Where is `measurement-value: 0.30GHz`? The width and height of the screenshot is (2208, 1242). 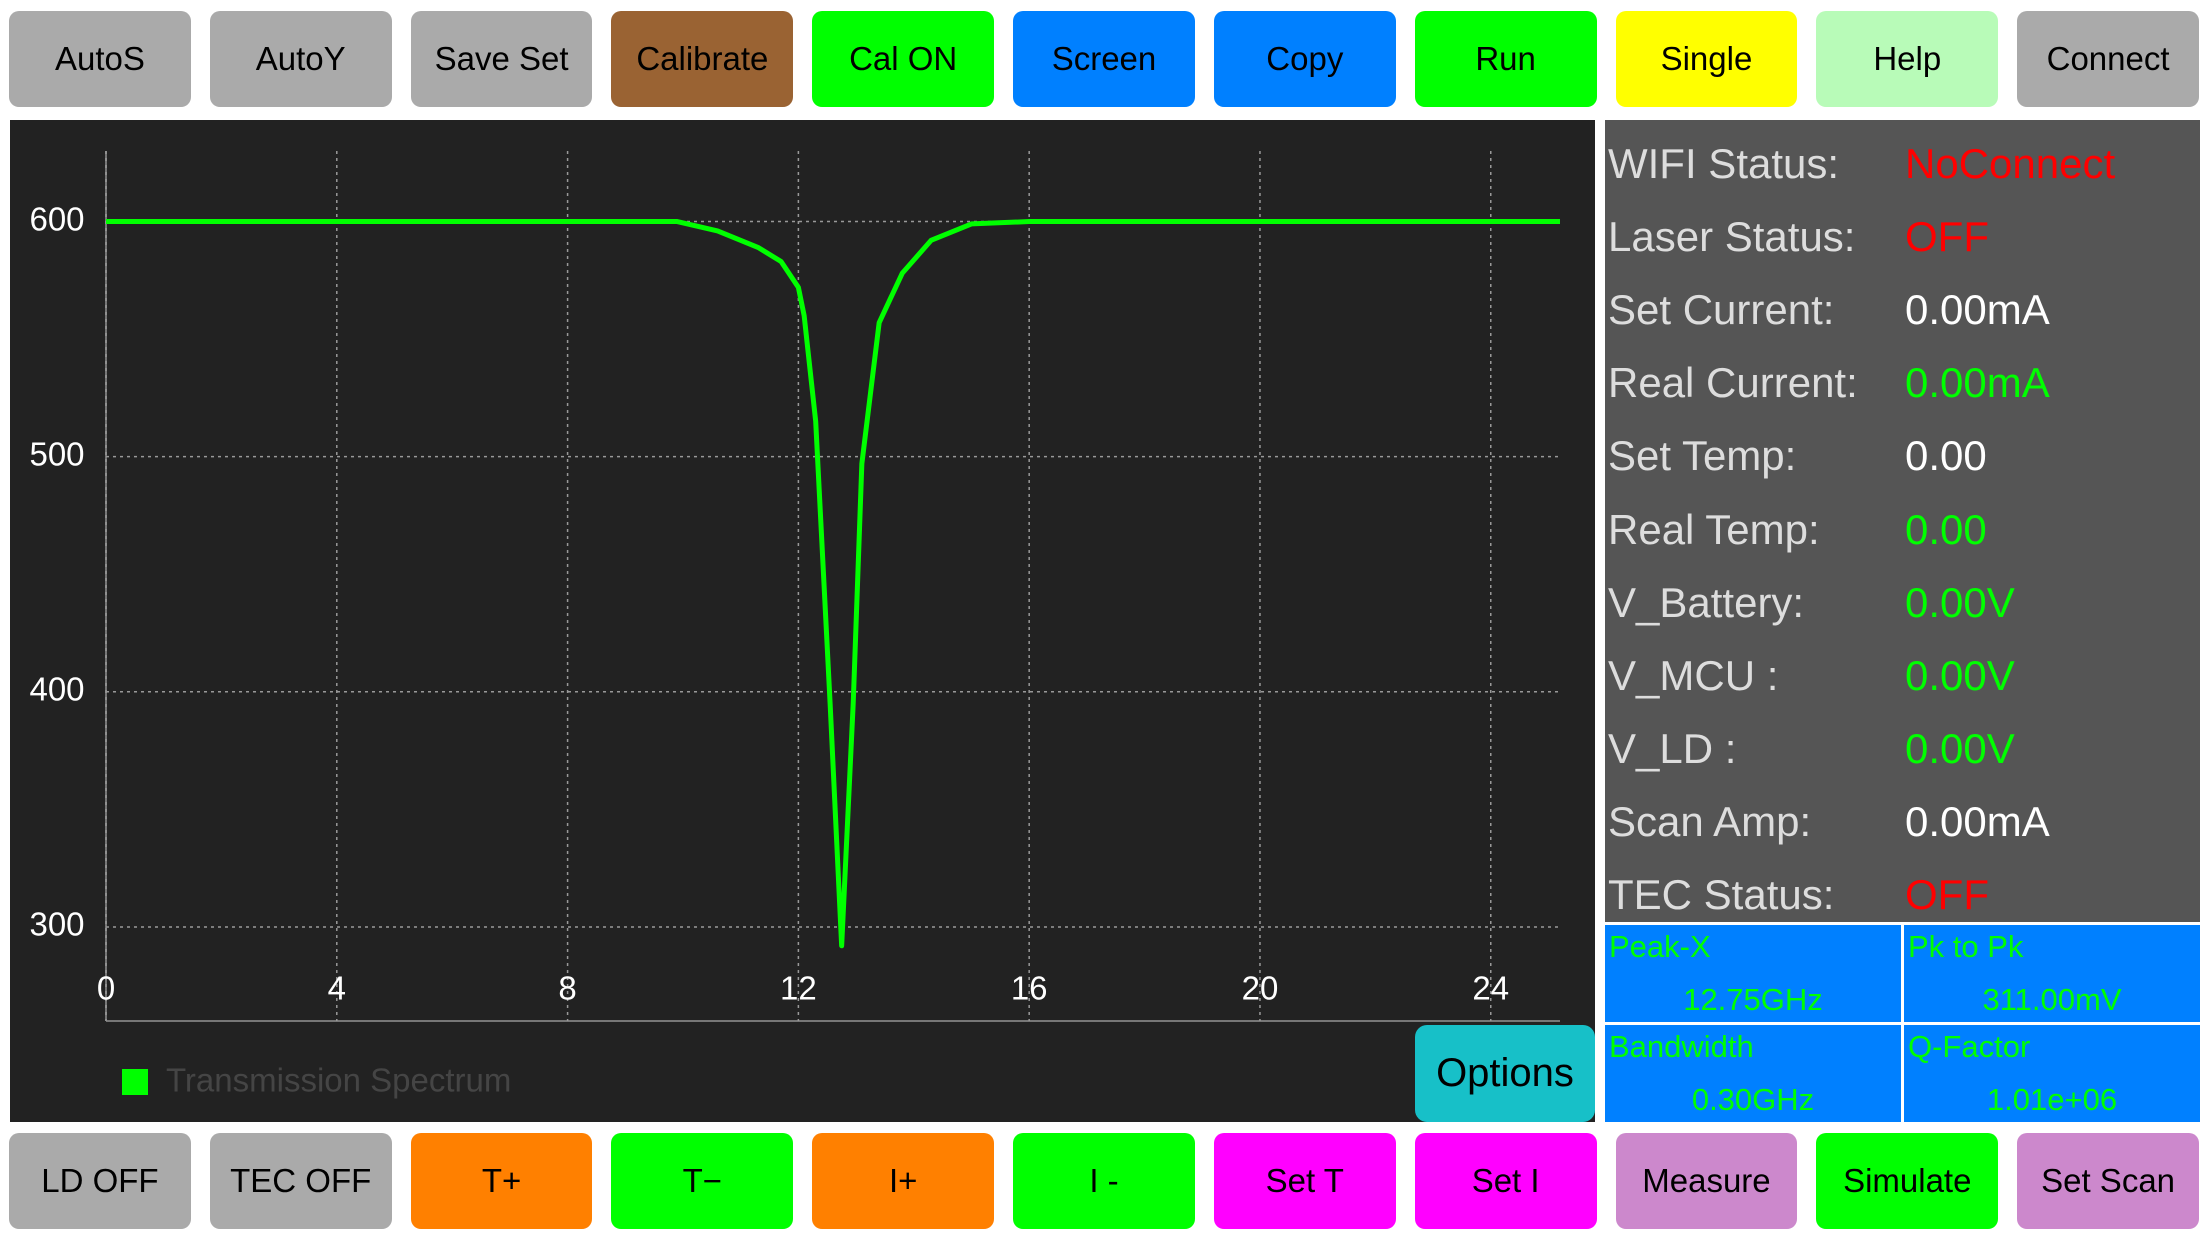
measurement-value: 0.30GHz is located at coordinates (1753, 1099).